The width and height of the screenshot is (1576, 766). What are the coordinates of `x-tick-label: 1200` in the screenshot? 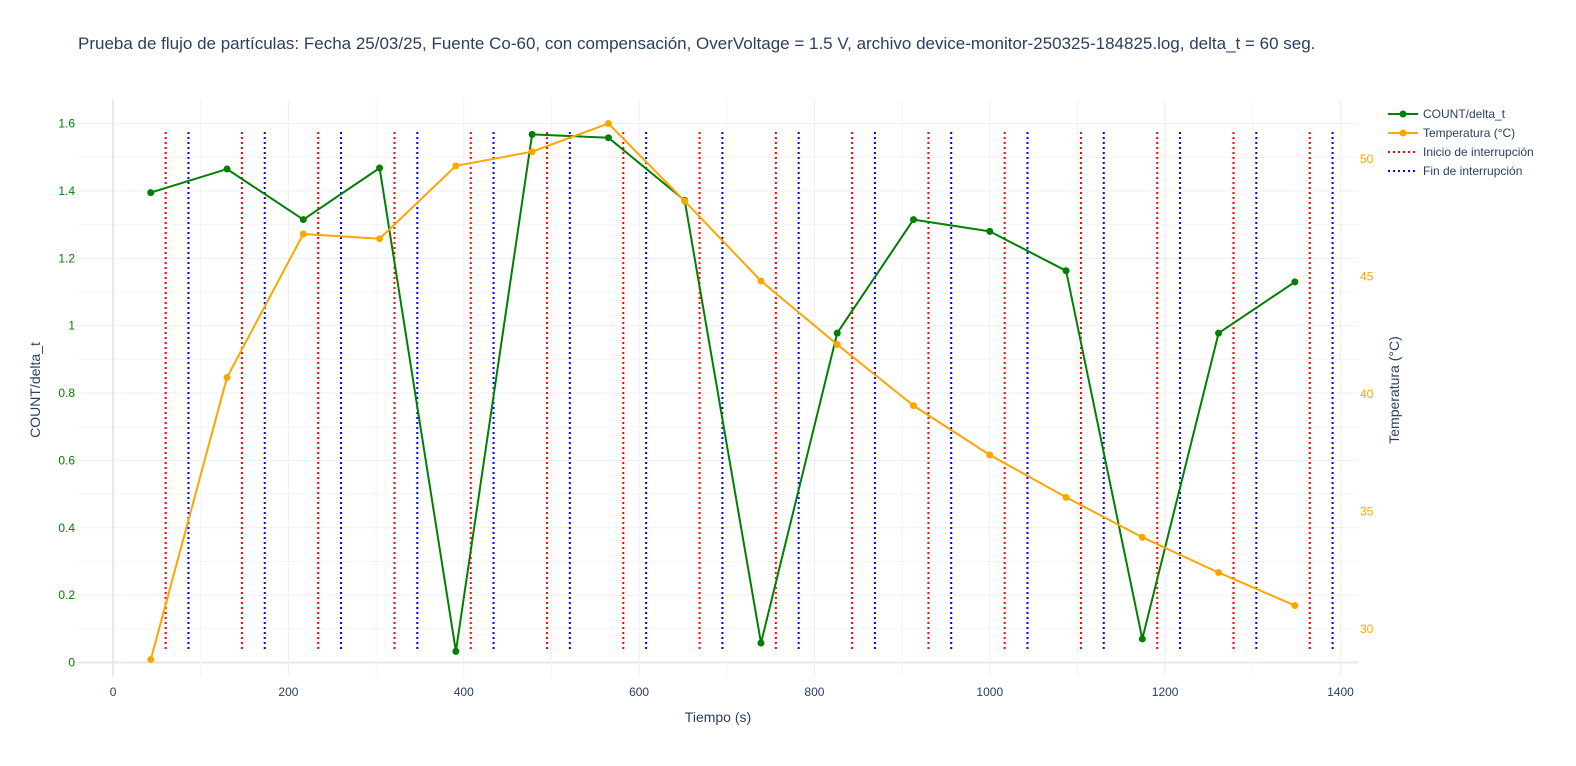 It's located at (1165, 692).